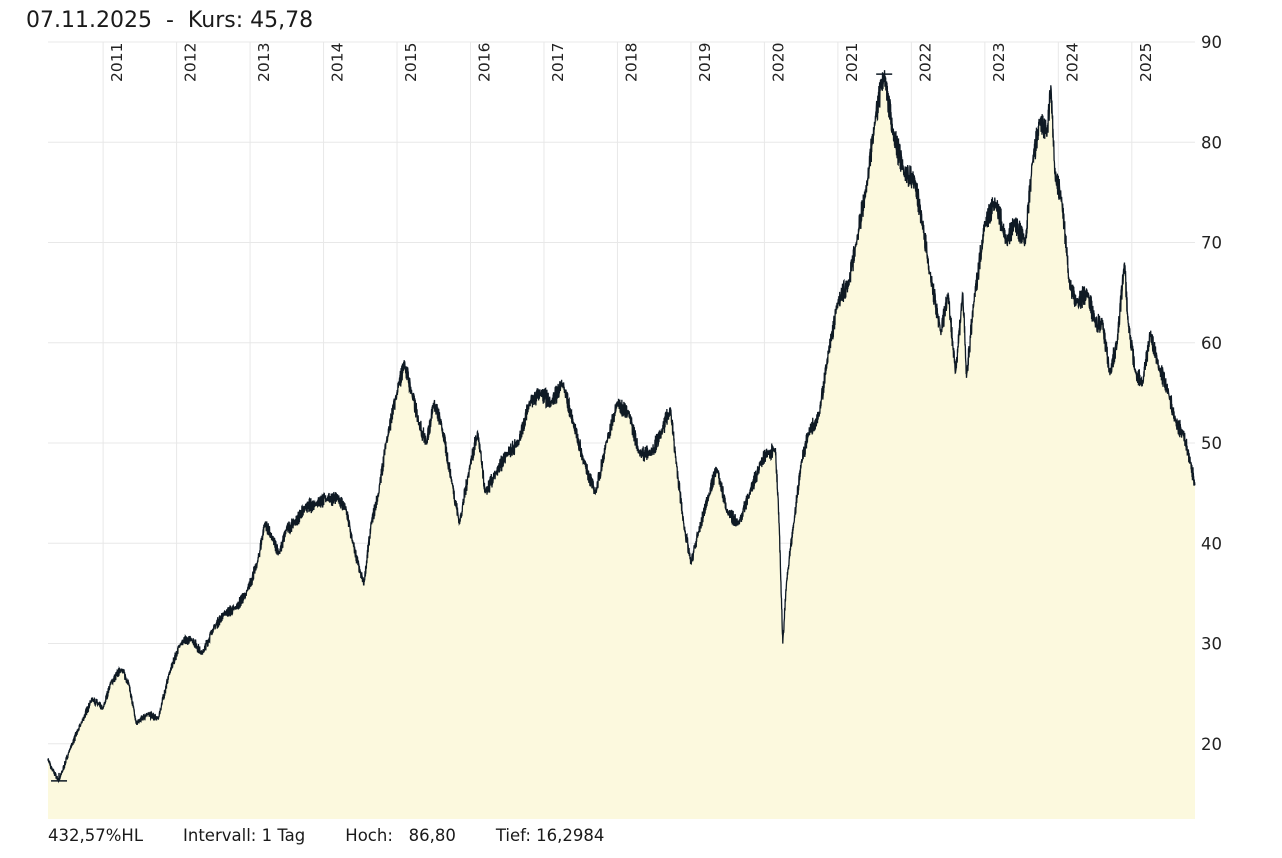 The height and width of the screenshot is (858, 1282). Describe the element at coordinates (89, 20) in the screenshot. I see `header-date: 07.11.2025` at that location.